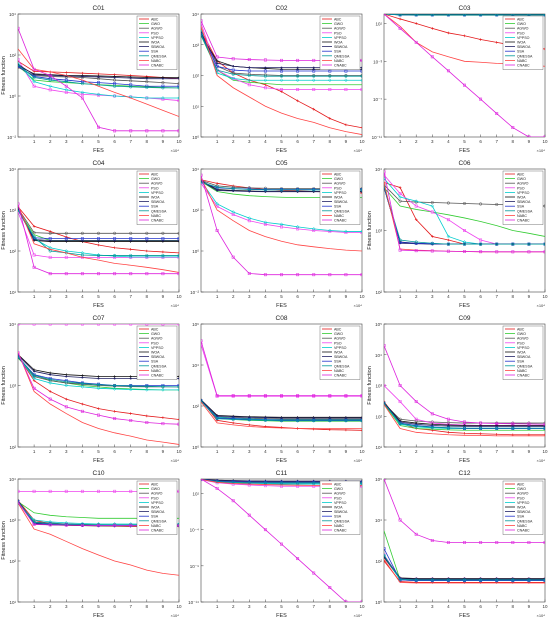  Describe the element at coordinates (330, 296) in the screenshot. I see `x-tick-label: 8` at that location.